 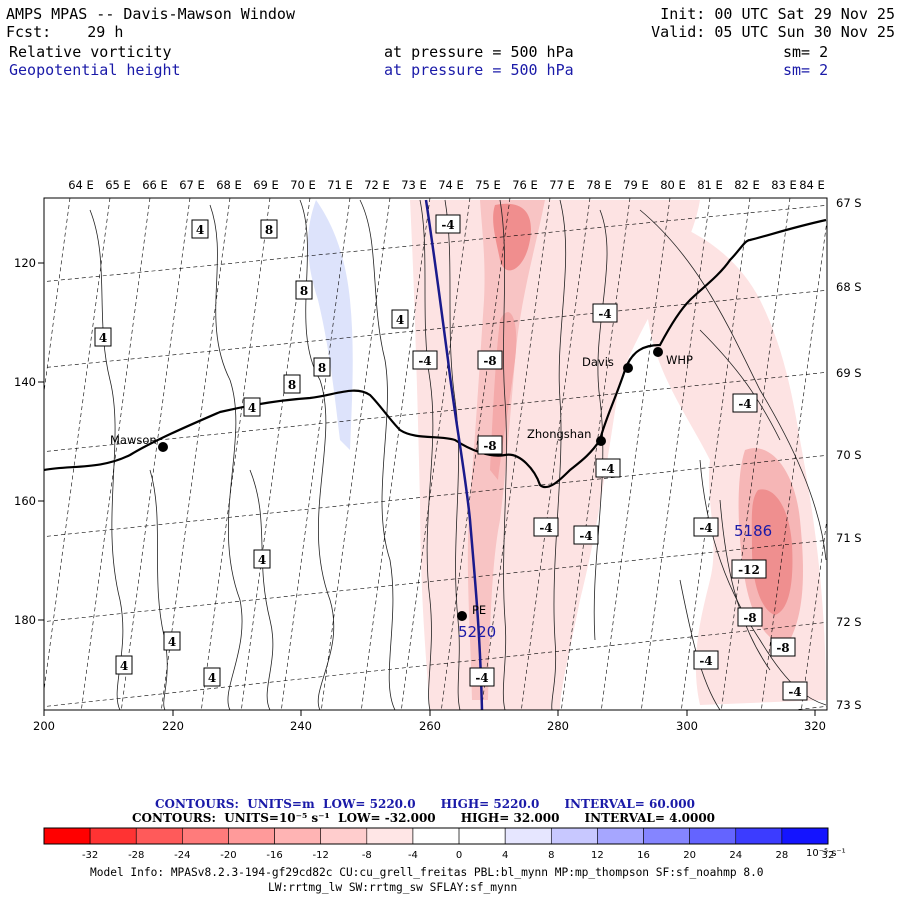 What do you see at coordinates (150, 14) in the screenshot?
I see `plot-title: AMPS MPAS -- Davis-Mawson Window` at bounding box center [150, 14].